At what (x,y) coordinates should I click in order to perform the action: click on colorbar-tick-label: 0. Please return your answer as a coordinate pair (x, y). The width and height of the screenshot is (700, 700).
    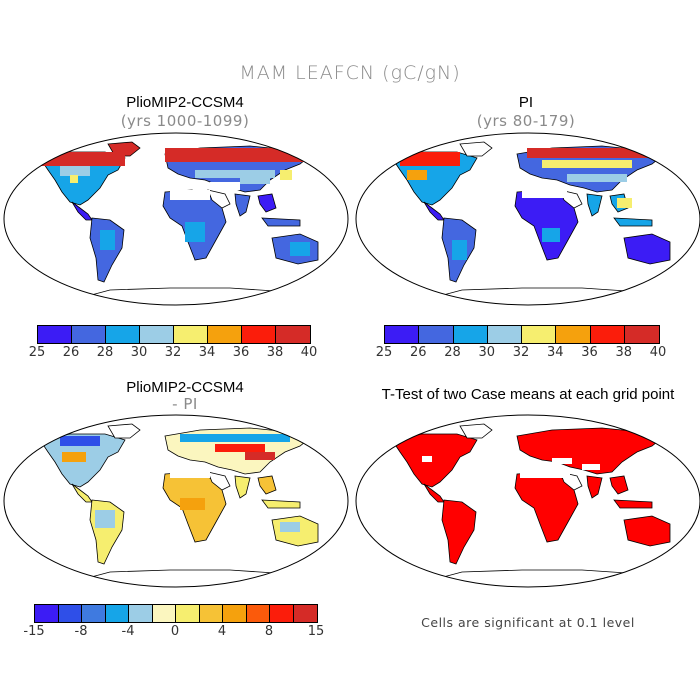
    Looking at the image, I should click on (175, 631).